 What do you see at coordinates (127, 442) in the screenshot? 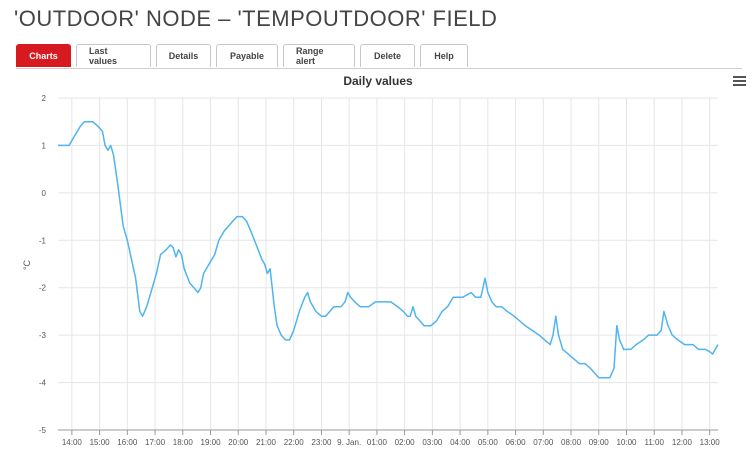
I see `x-tick-label: 16:00` at bounding box center [127, 442].